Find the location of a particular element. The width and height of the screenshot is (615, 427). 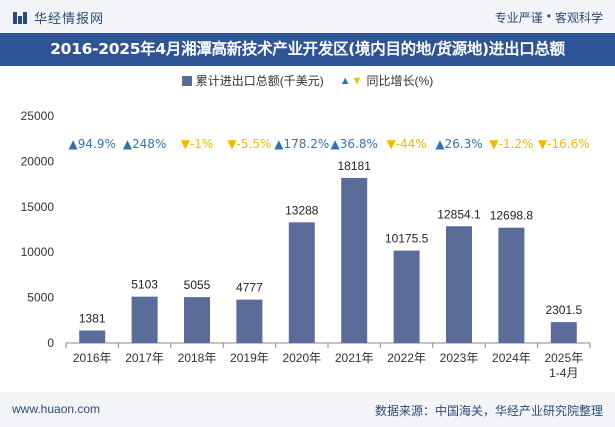

data-label: 10175.5 is located at coordinates (407, 239).